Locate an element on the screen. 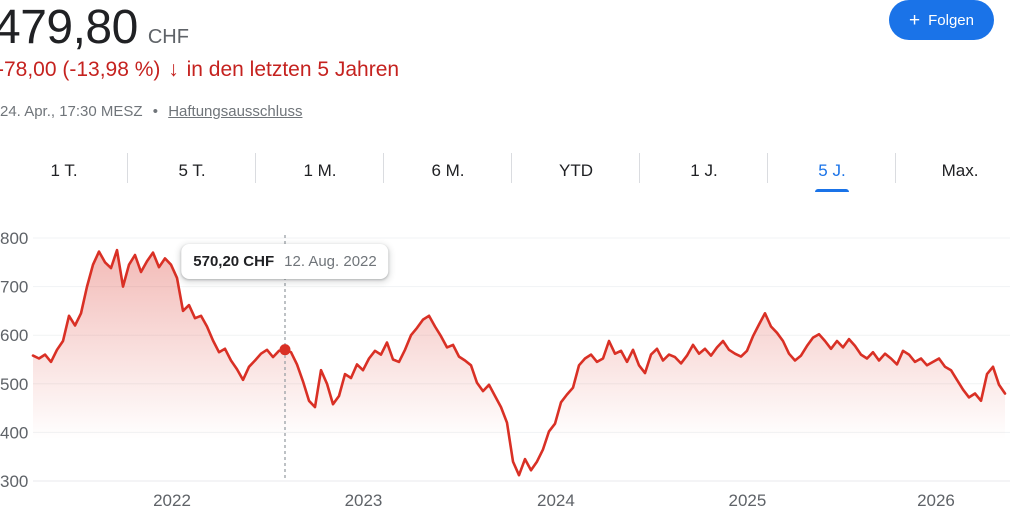 This screenshot has width=1024, height=527. price-change-value: -78,00 (-13,98 %) is located at coordinates (80, 69).